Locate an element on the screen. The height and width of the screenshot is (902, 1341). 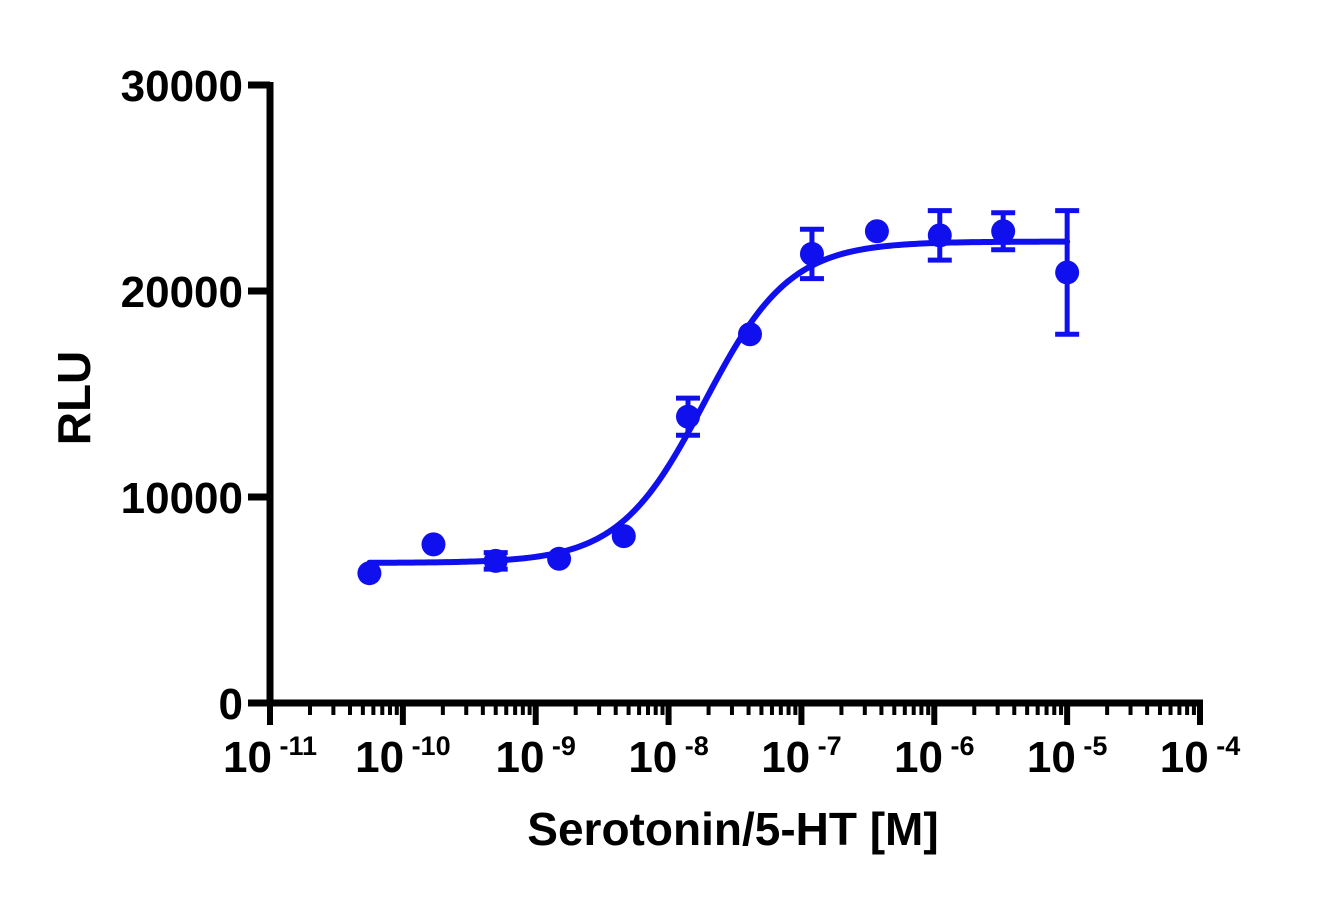
y-tick-label: 20000 is located at coordinates (182, 292).